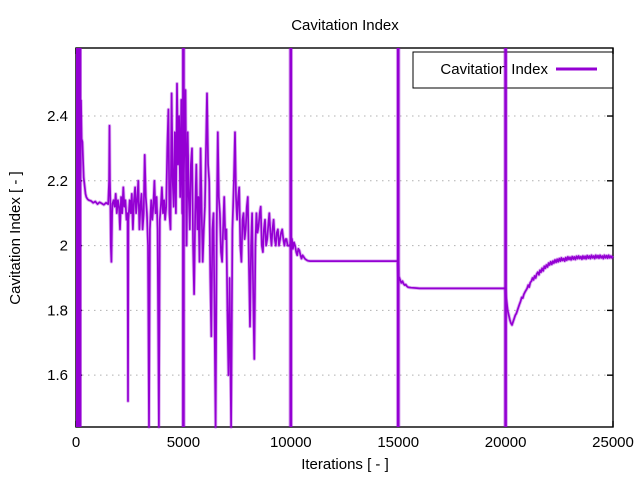 The width and height of the screenshot is (640, 480). I want to click on y-axis-label: Cavitation Index [ - ], so click(15, 237).